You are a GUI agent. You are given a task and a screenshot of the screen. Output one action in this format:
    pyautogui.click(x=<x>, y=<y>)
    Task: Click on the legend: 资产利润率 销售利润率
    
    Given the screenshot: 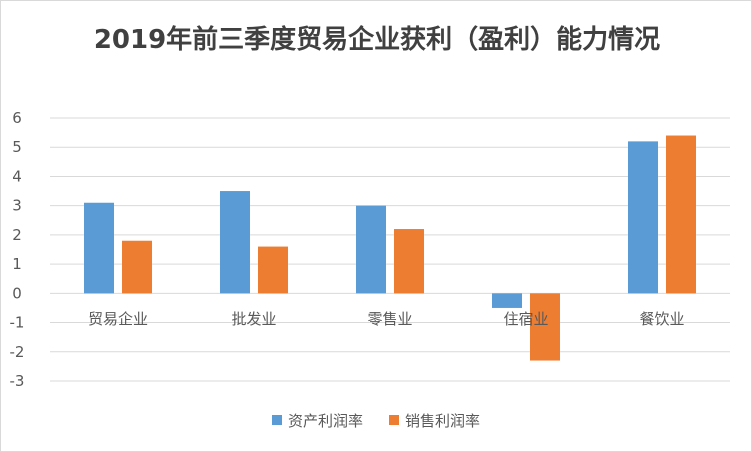 What is the action you would take?
    pyautogui.click(x=376, y=420)
    